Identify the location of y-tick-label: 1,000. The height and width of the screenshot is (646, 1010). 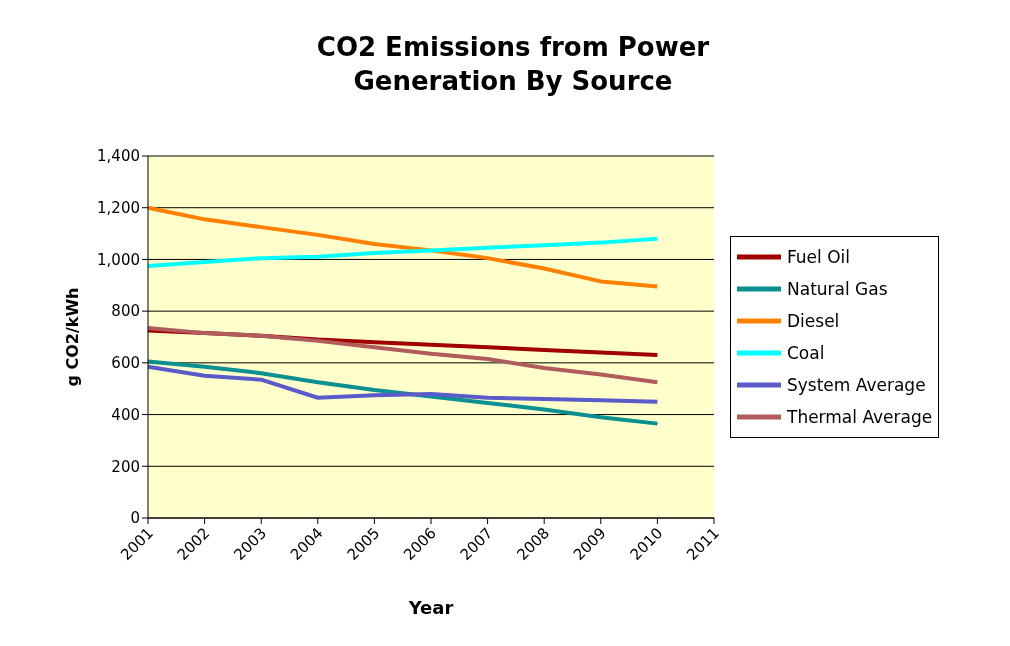
(118, 259).